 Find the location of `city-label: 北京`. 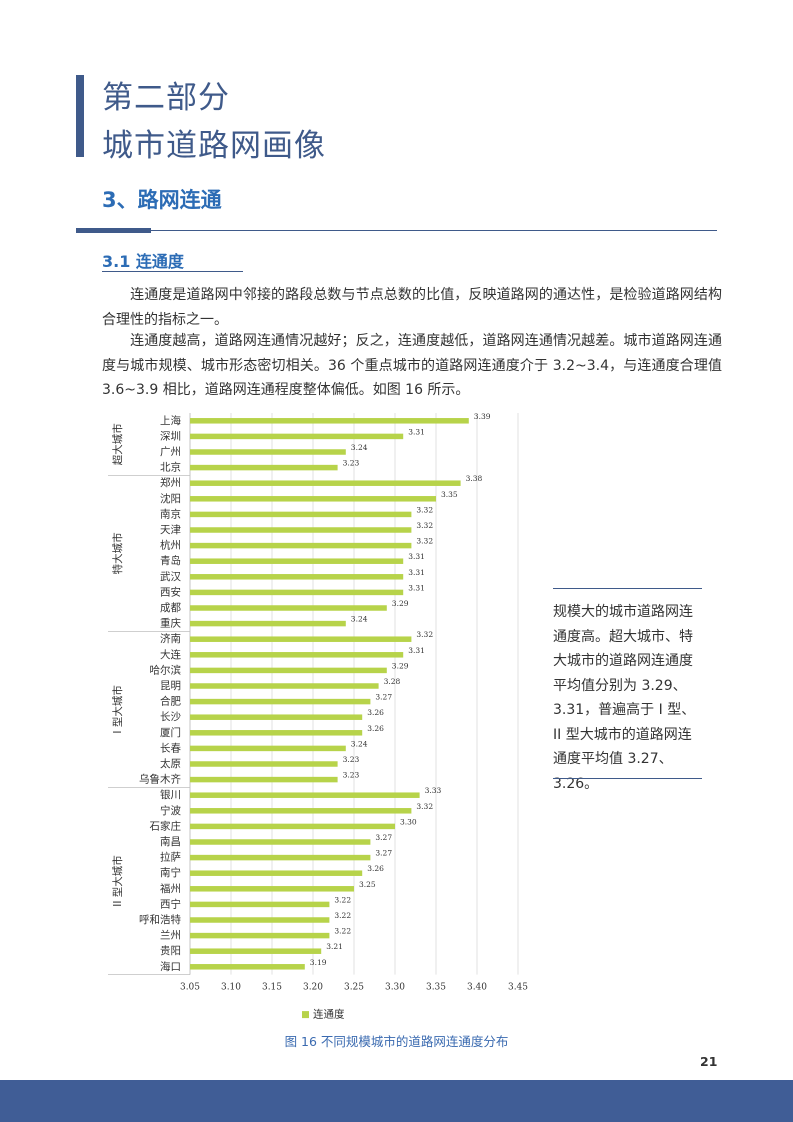

city-label: 北京 is located at coordinates (170, 467).